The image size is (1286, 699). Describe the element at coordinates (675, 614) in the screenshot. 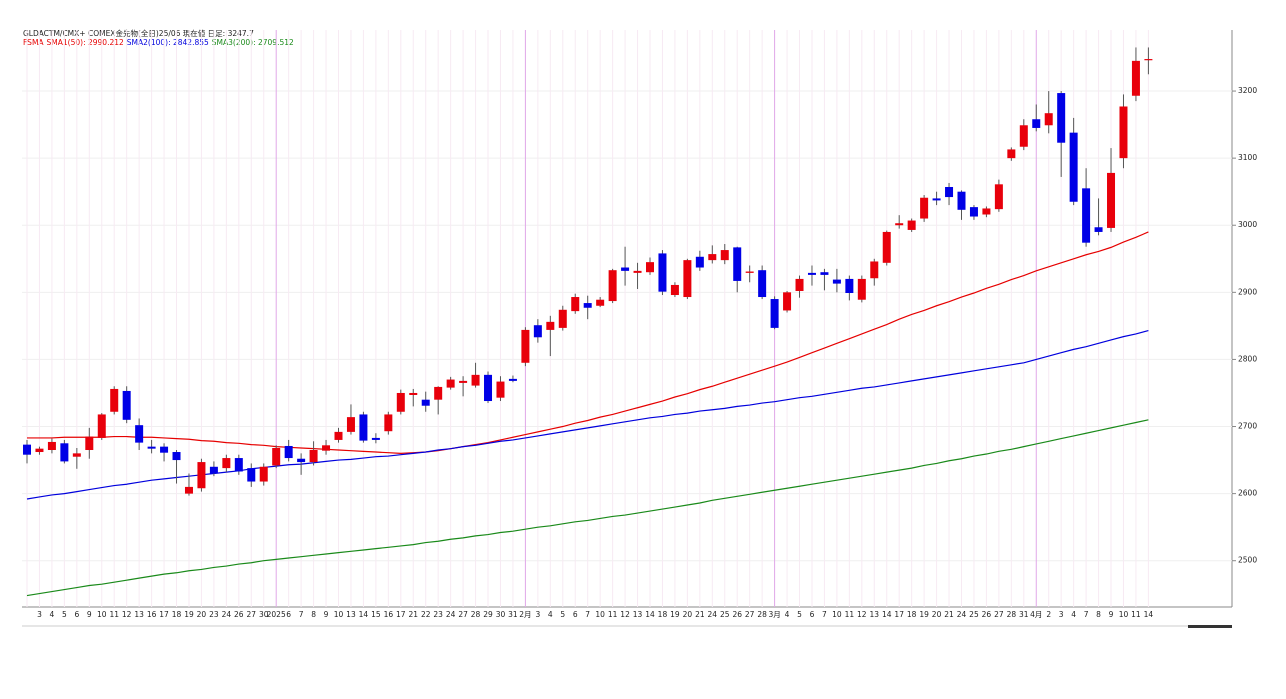

I see `x-tick-label: 19` at that location.